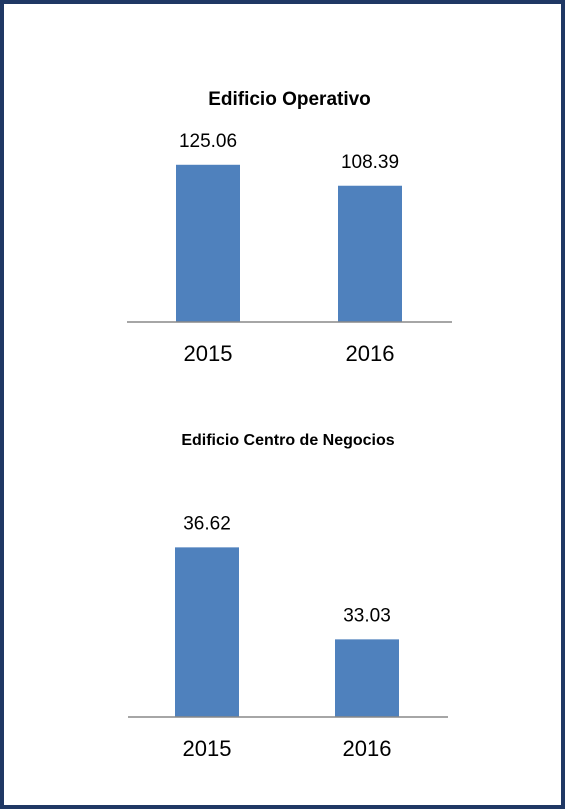  What do you see at coordinates (367, 615) in the screenshot?
I see `value-label: 33.03` at bounding box center [367, 615].